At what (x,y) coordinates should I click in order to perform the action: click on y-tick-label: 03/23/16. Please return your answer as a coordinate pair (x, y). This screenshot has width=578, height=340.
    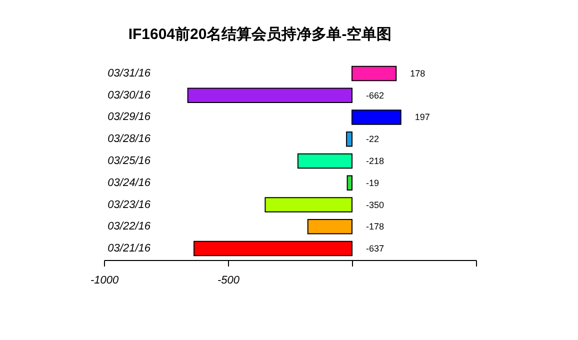
    Looking at the image, I should click on (130, 204).